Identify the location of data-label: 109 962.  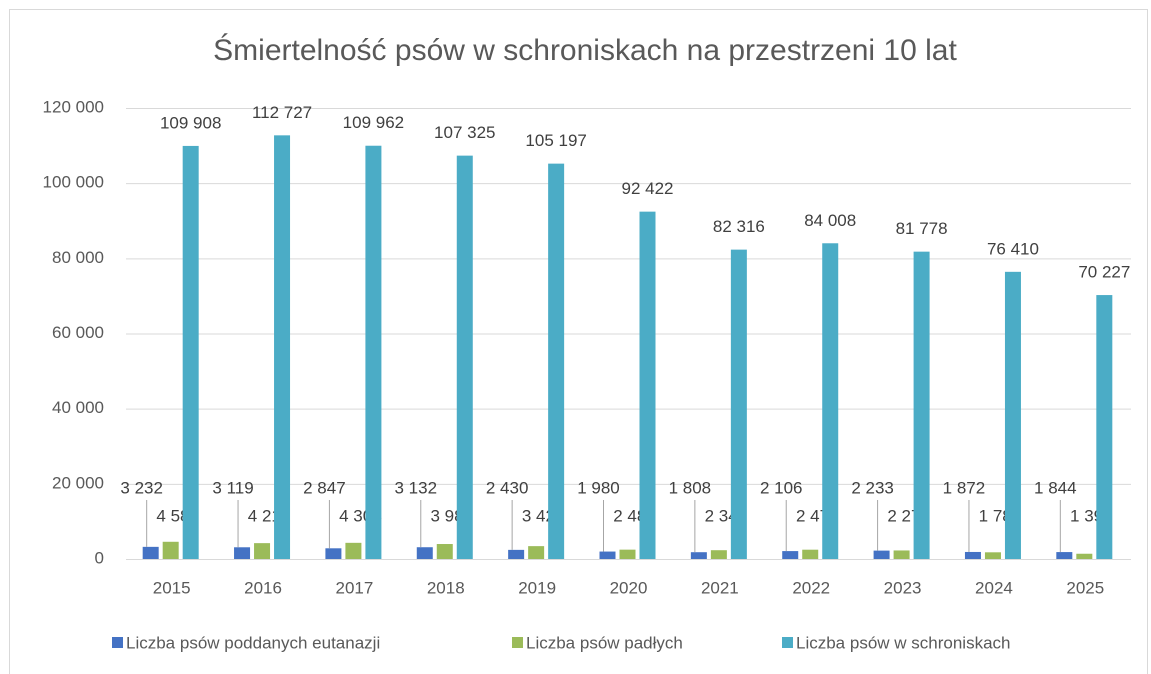
(373, 122).